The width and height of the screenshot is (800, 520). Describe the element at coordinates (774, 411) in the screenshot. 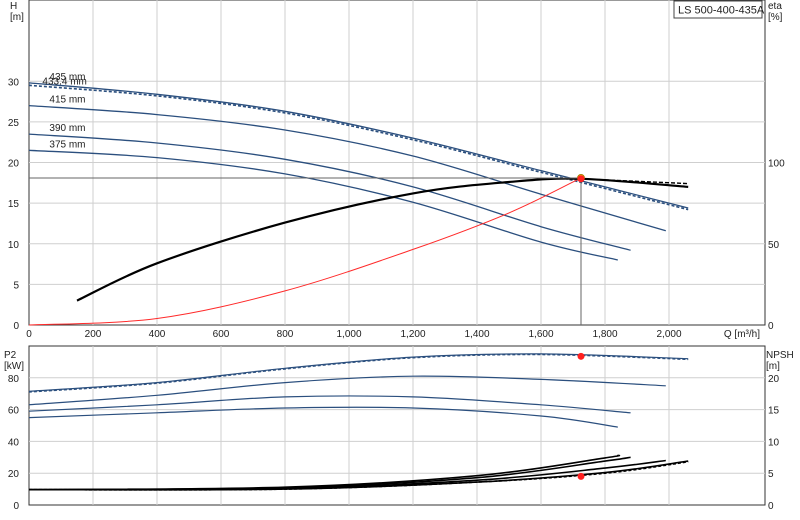

I see `y2-tick-label: 15` at that location.